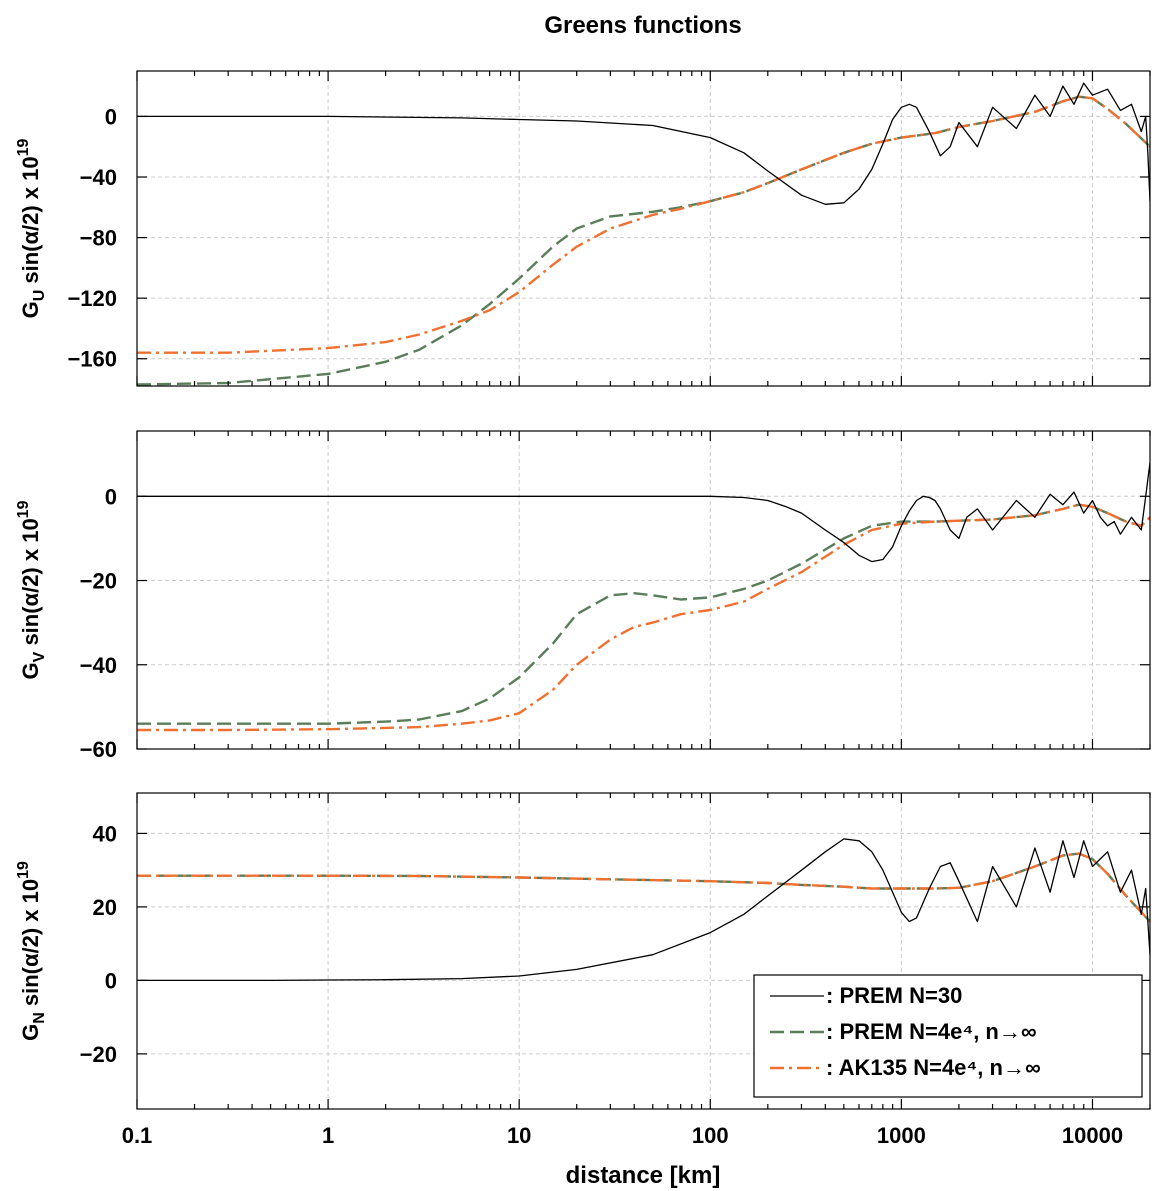 The width and height of the screenshot is (1162, 1191). What do you see at coordinates (933, 1067) in the screenshot?
I see `legend-label-ak135: : AK135 N=4e⁴, n→∞` at bounding box center [933, 1067].